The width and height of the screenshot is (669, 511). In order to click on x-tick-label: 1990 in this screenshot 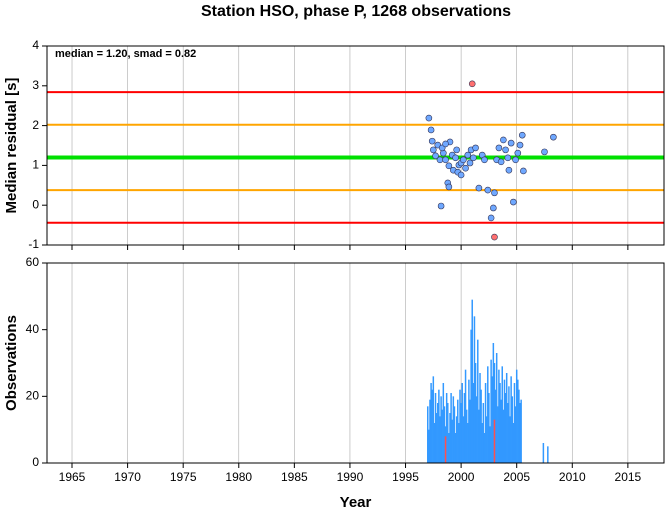, I will do `click(350, 477)`.